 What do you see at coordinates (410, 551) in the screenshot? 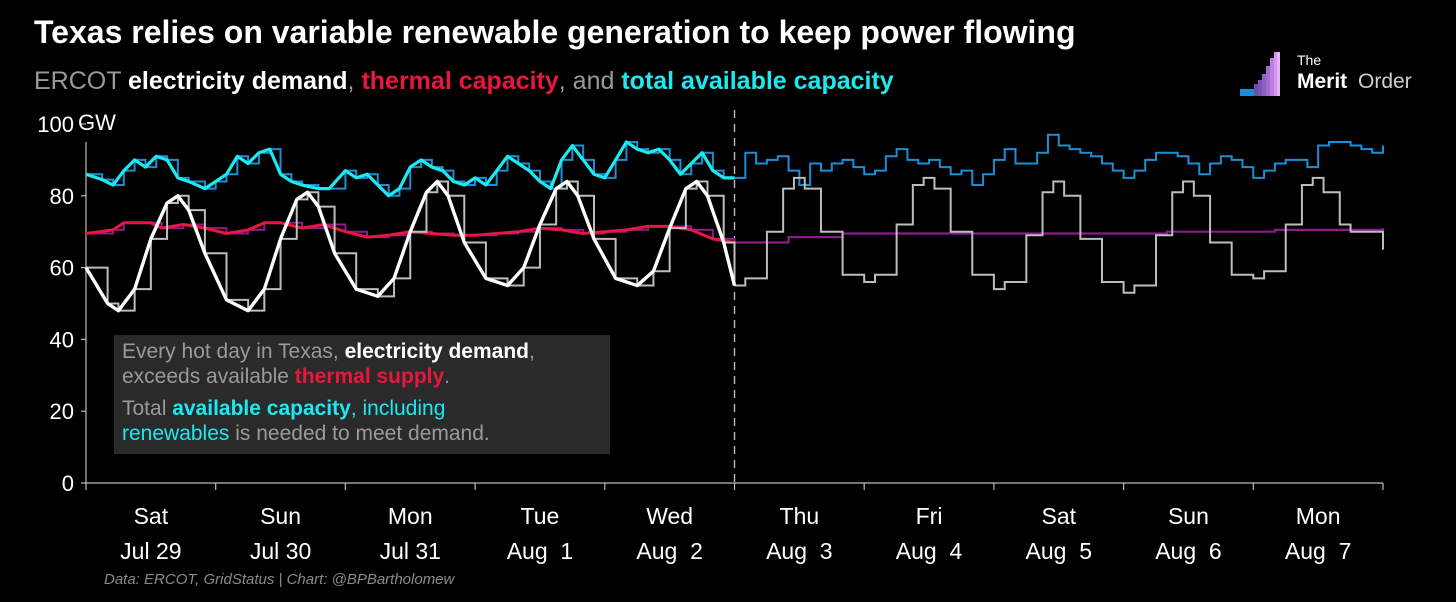
I see `x-tick-date: Jul 31` at bounding box center [410, 551].